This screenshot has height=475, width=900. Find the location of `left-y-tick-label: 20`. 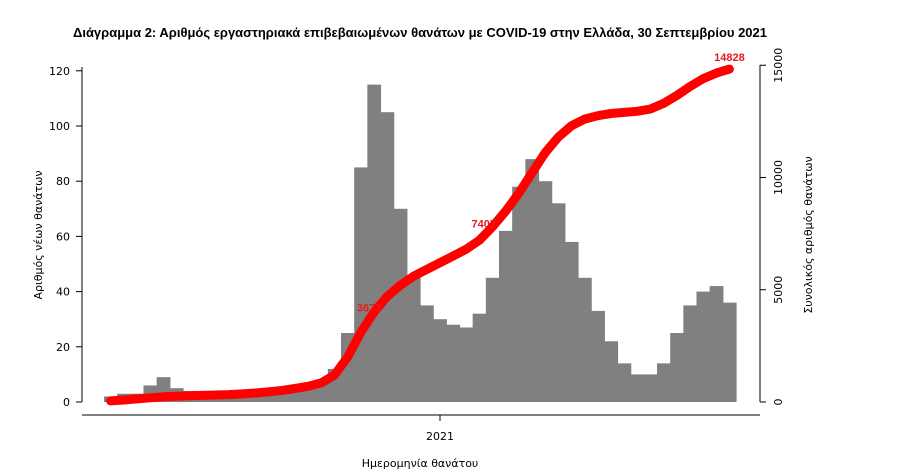

left-y-tick-label: 20 is located at coordinates (63, 347).